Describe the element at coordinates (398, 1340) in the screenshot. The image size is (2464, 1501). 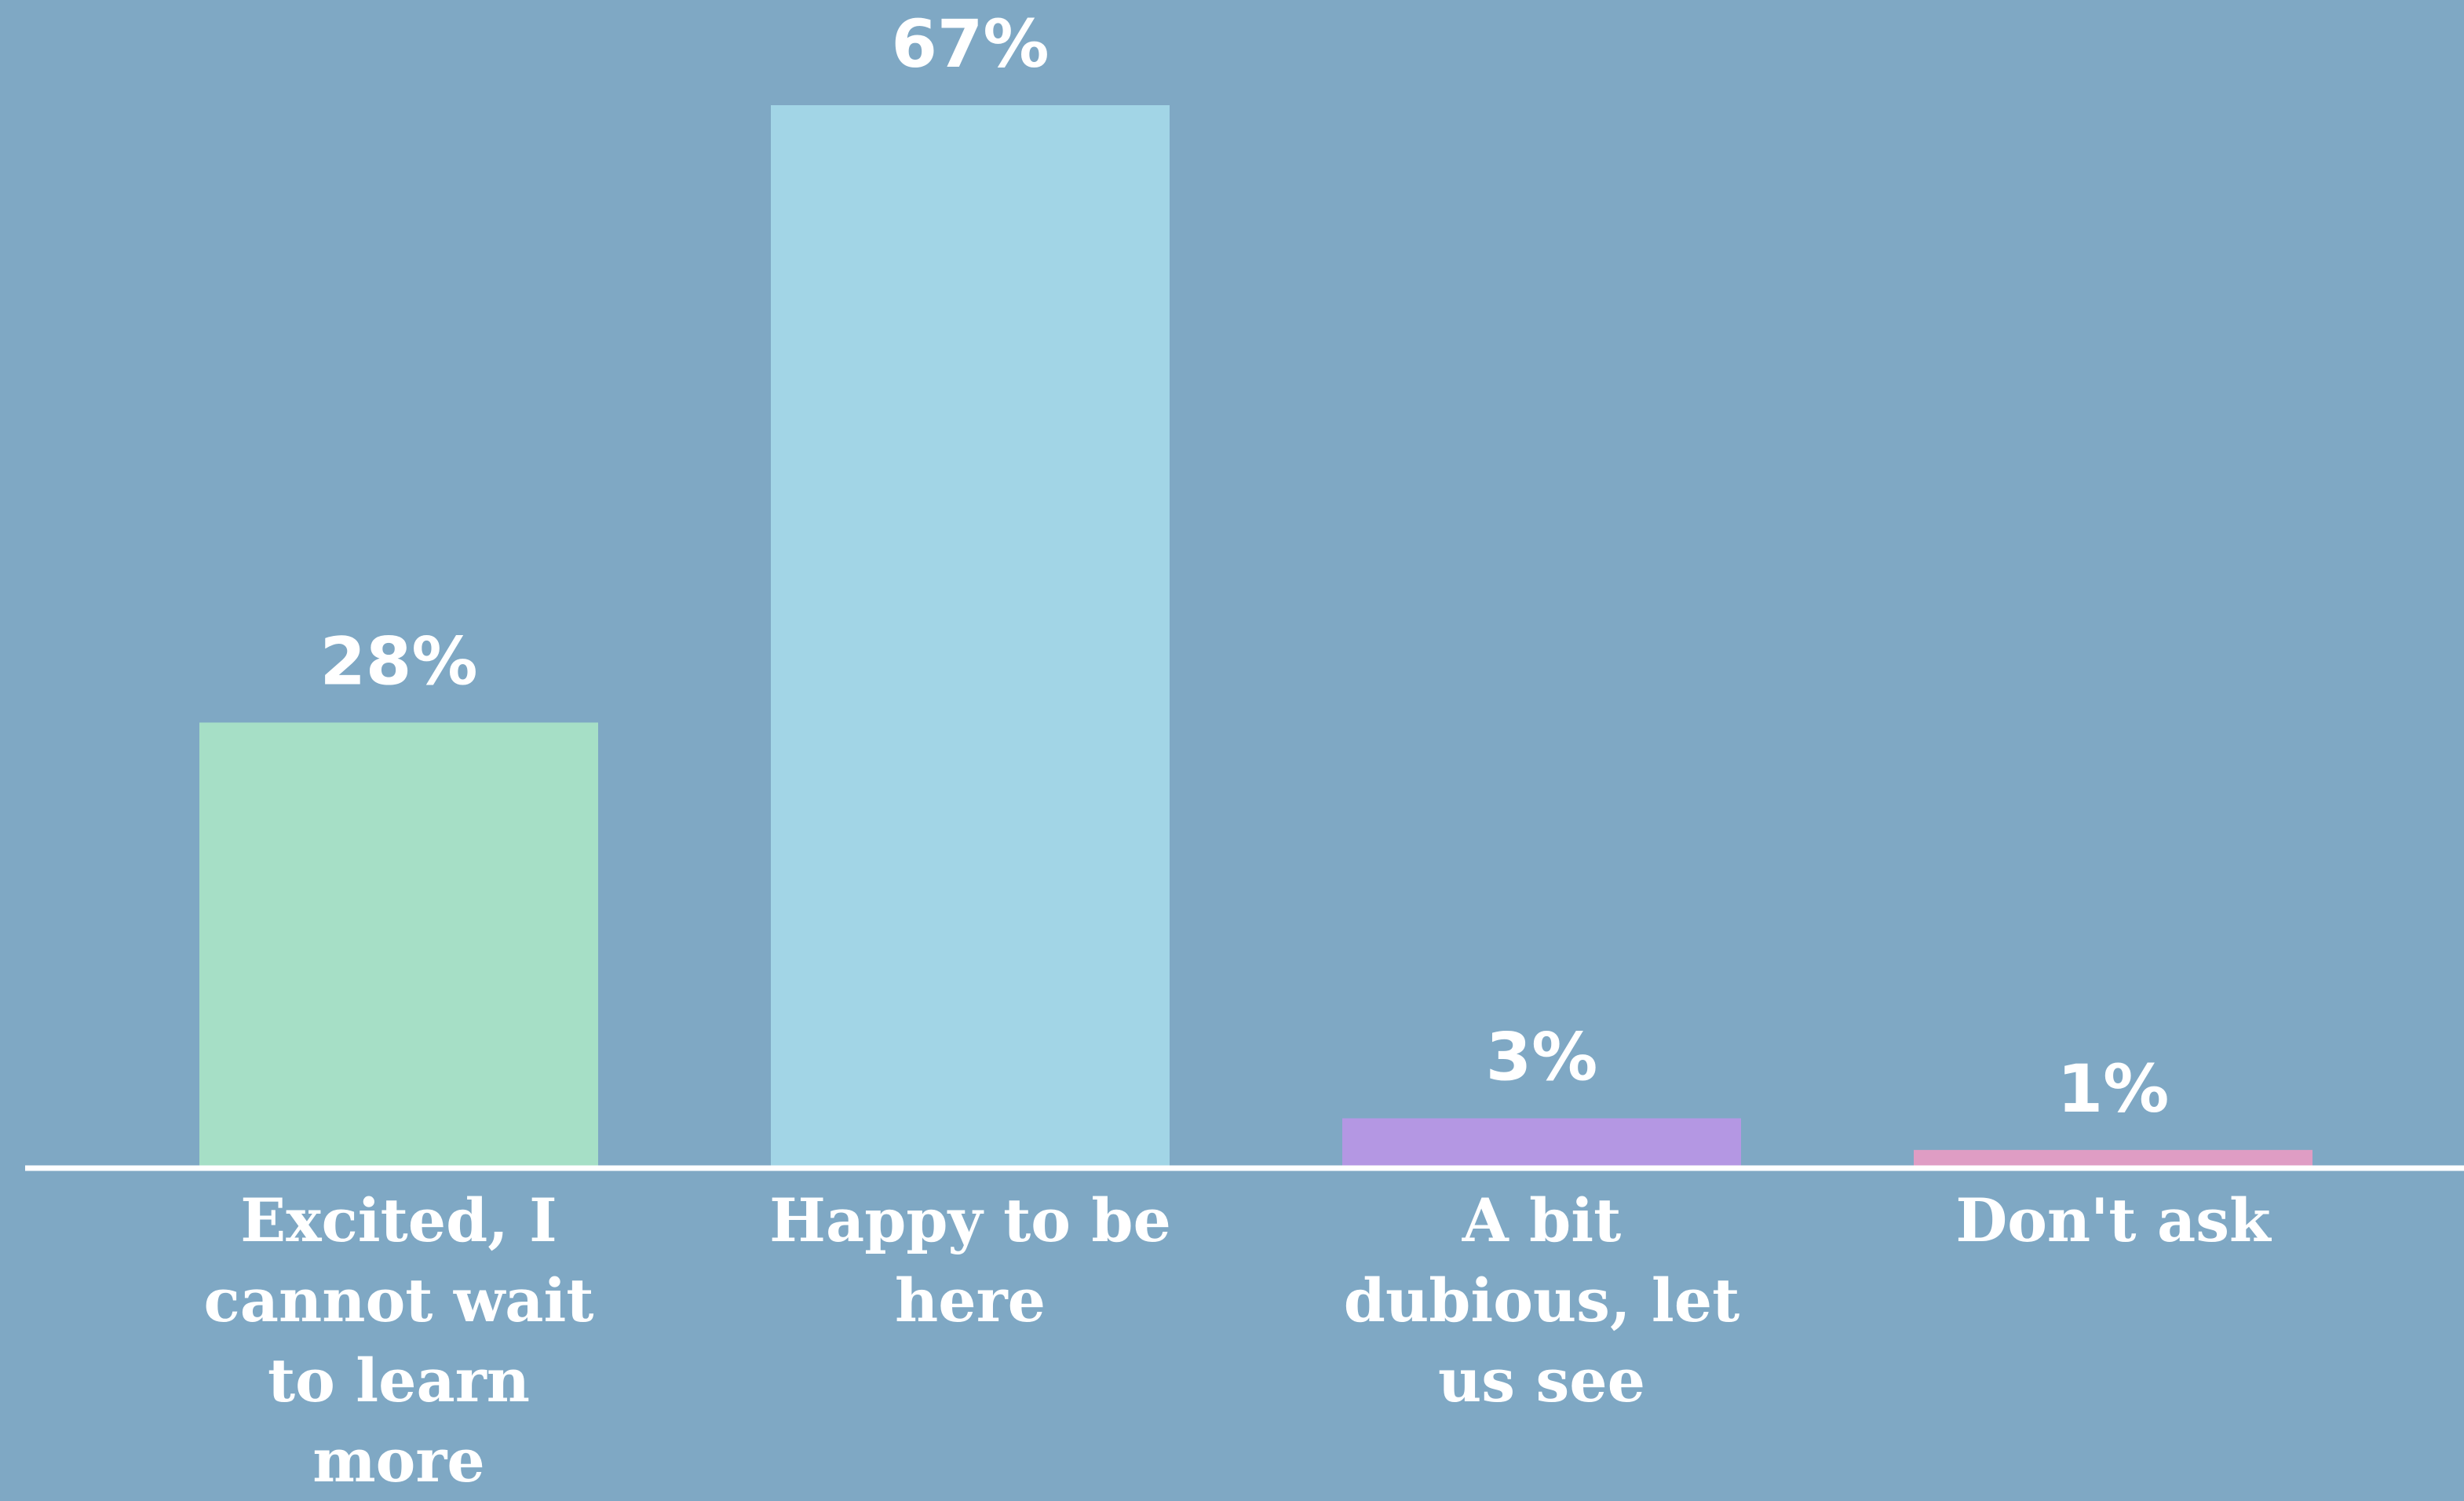
I see `category-label: Excited, I cannot wait to learn more` at that location.